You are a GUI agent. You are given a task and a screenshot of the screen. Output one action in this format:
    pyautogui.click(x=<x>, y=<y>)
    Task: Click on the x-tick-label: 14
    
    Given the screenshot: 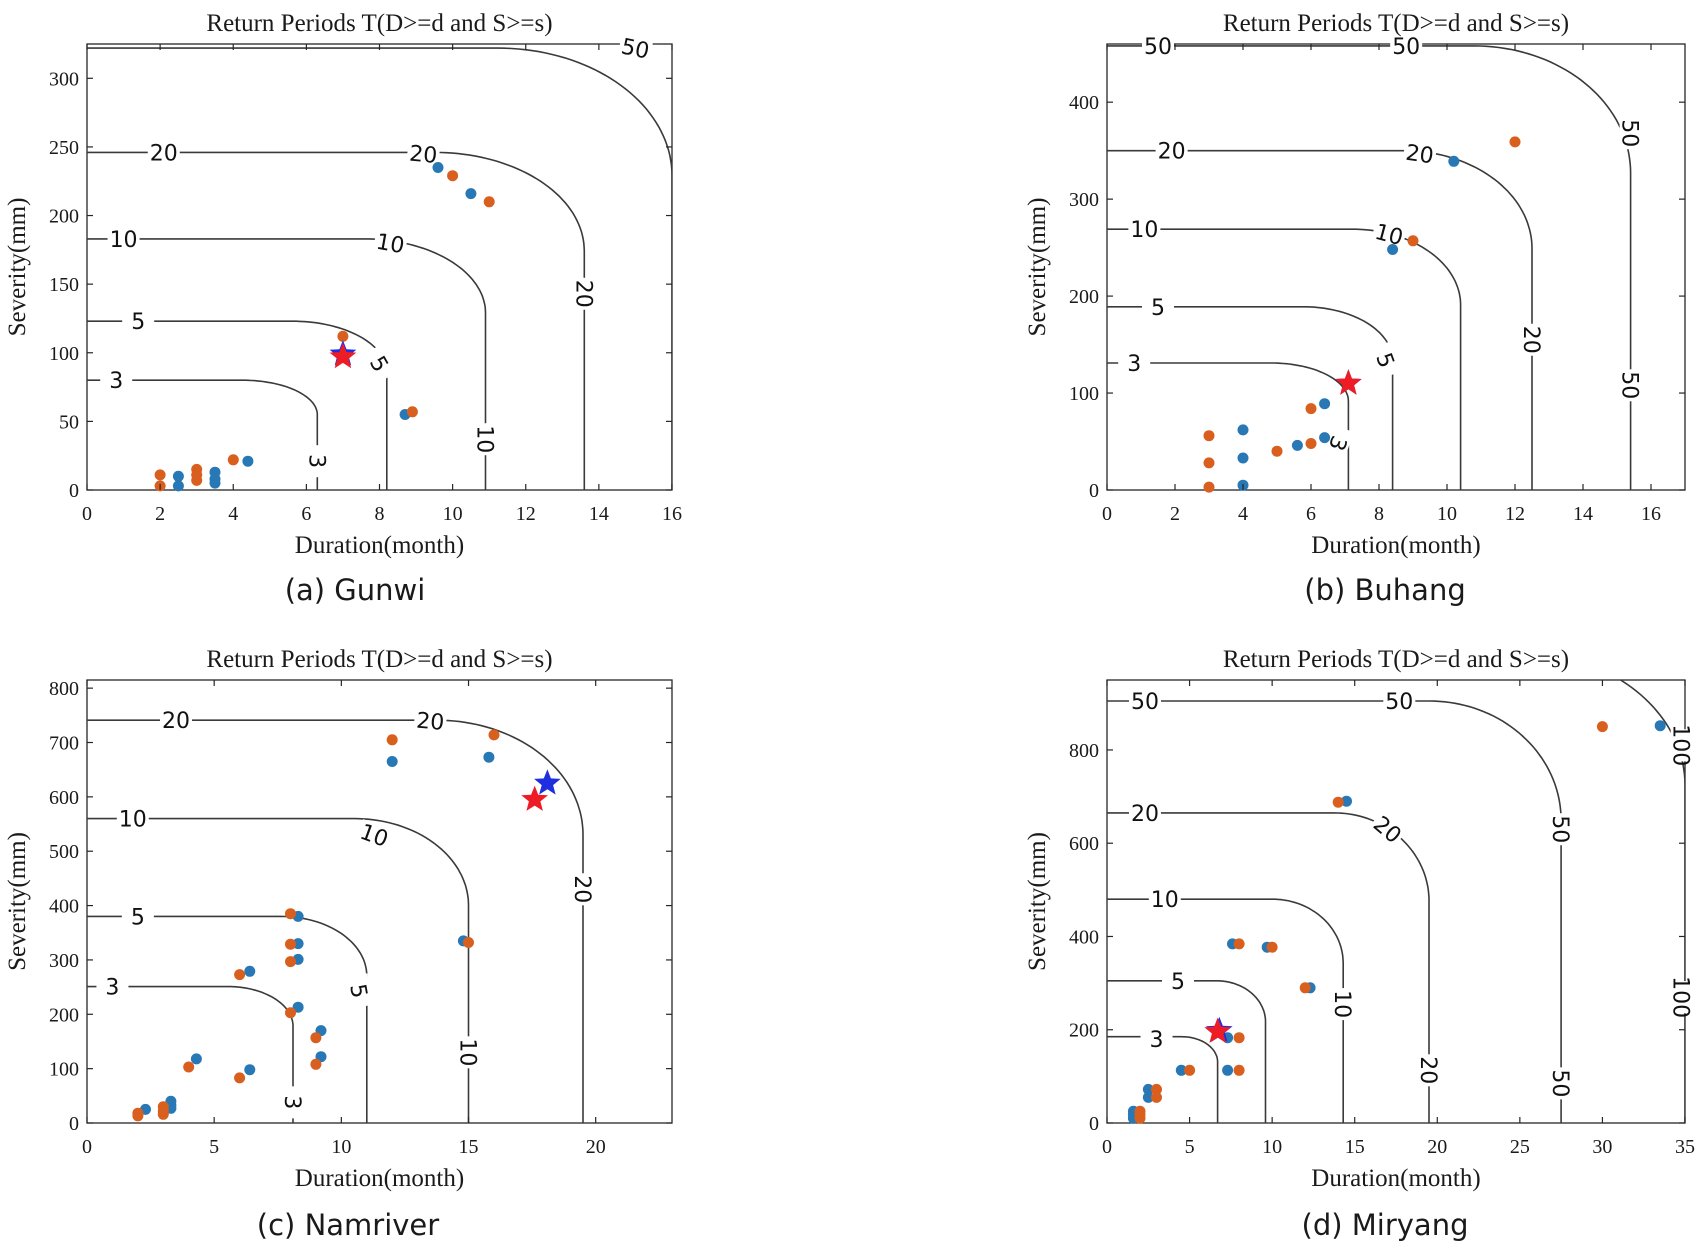 What is the action you would take?
    pyautogui.click(x=1583, y=514)
    